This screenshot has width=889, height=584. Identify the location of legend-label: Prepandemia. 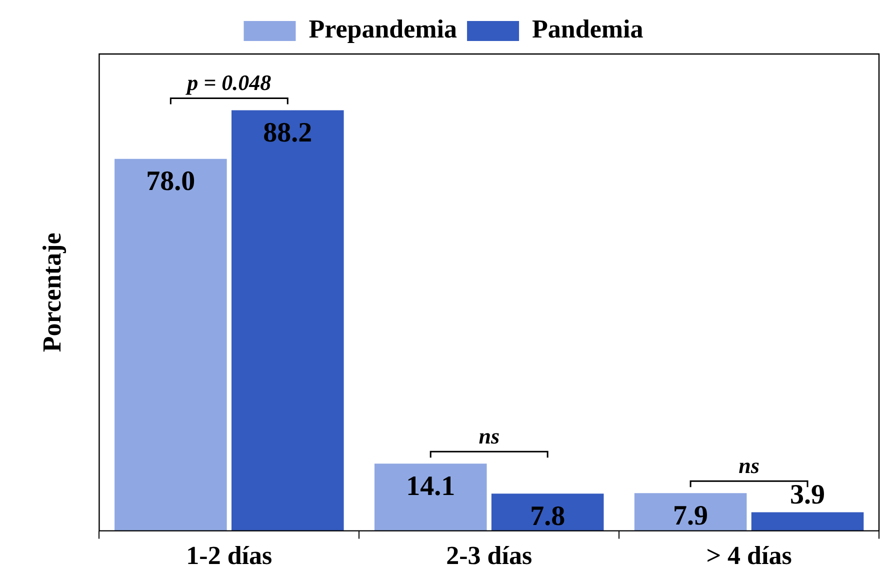
(383, 29).